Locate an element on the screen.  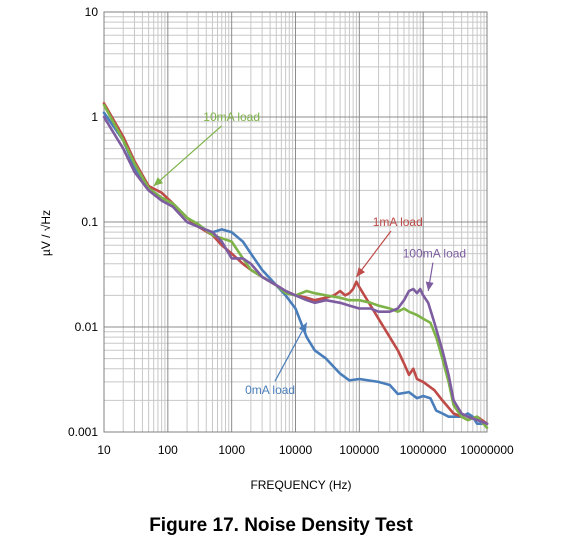
y-tick-labels: 10 1 0.1 0.01 0.001 is located at coordinates (83, 222).